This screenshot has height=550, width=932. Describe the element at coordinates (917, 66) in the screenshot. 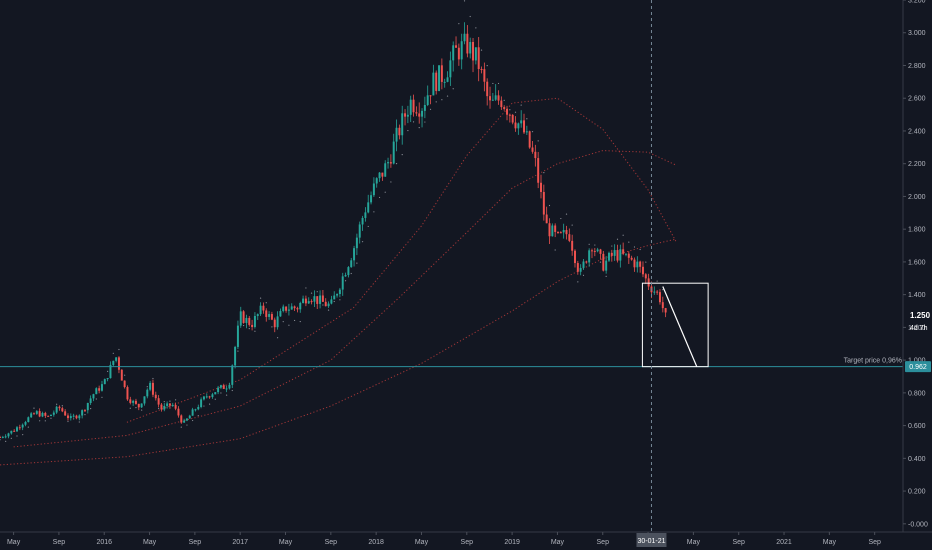

I see `price-tick-label: 2.800` at that location.